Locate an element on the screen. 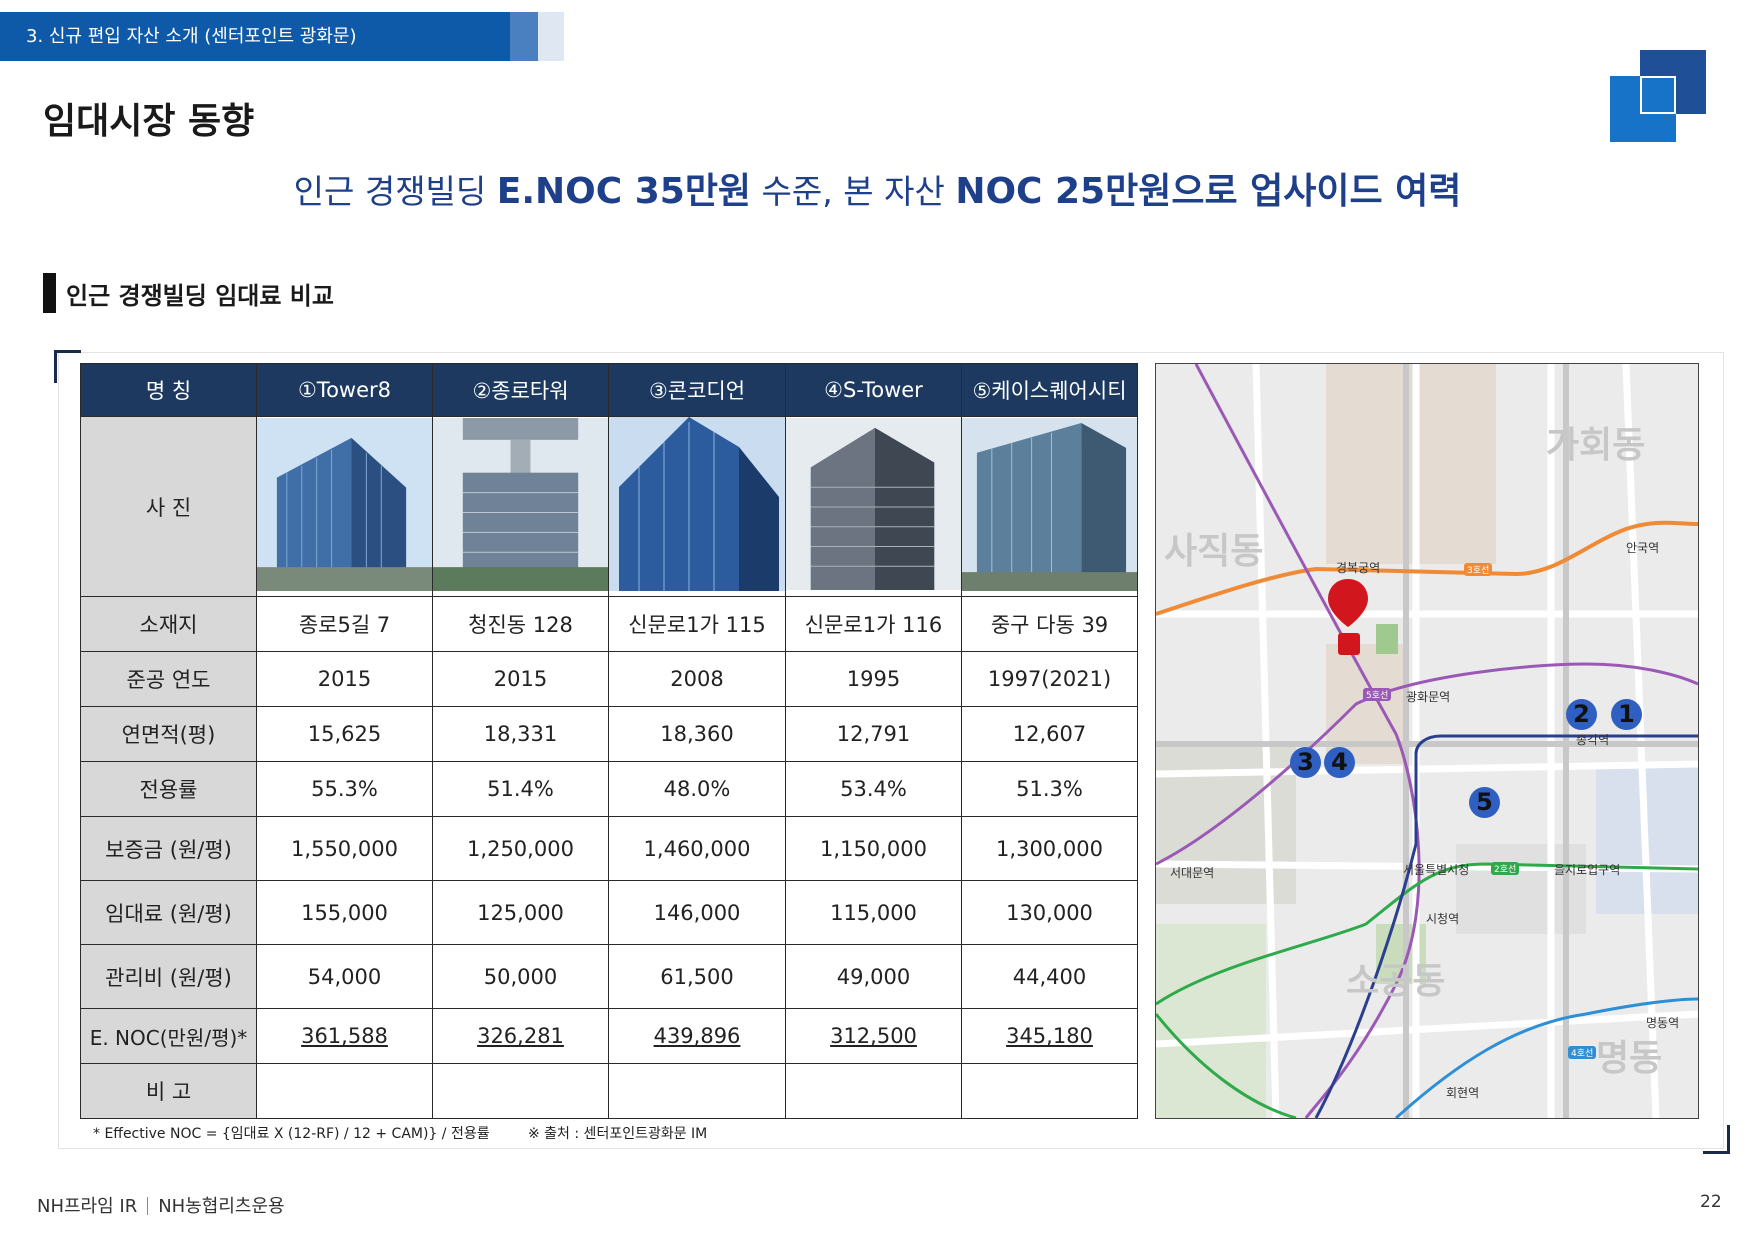 Image resolution: width=1755 pixels, height=1240 pixels. table-cell: 50,000 is located at coordinates (520, 976).